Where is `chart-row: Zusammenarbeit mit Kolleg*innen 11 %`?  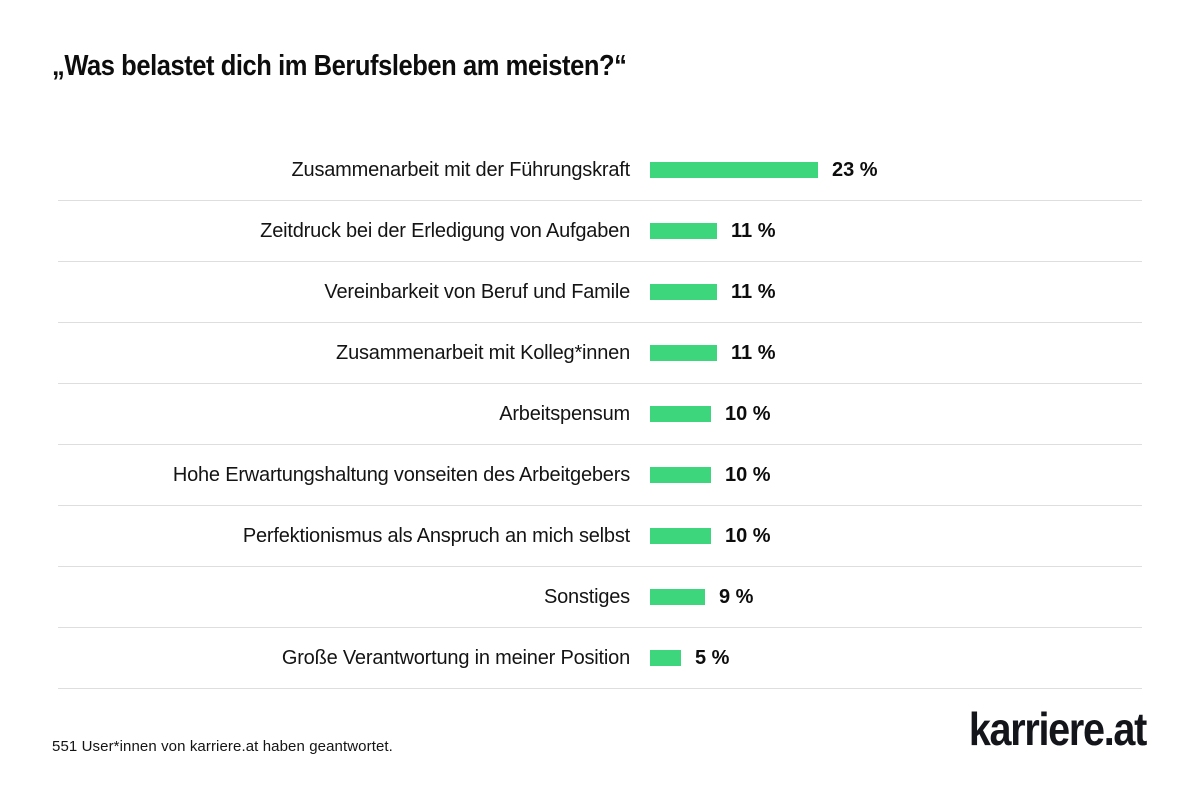
chart-row: Zusammenarbeit mit Kolleg*innen 11 % is located at coordinates (600, 353).